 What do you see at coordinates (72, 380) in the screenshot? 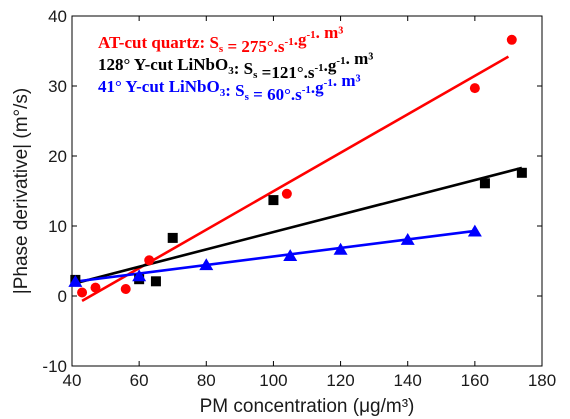
I see `x-tick-label: 40` at bounding box center [72, 380].